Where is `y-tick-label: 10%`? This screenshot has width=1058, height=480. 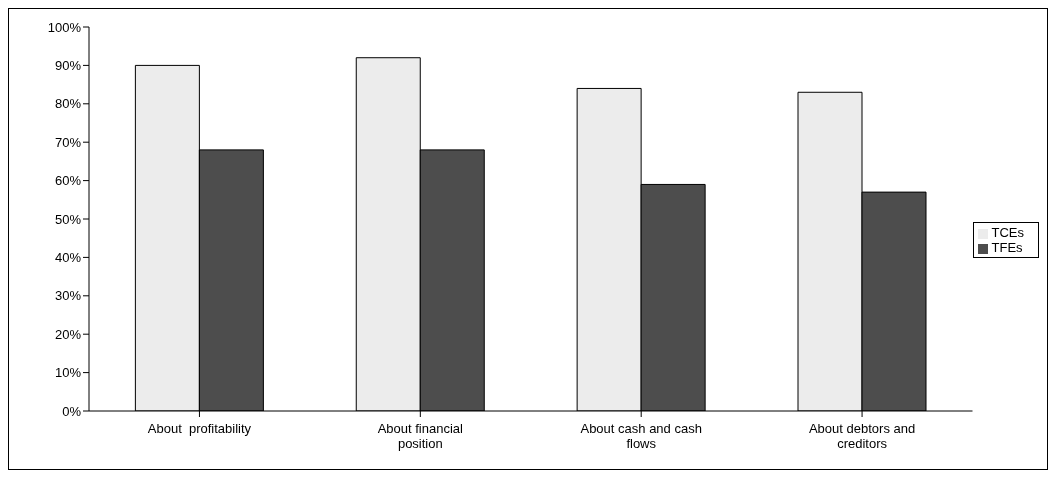
y-tick-label: 10% is located at coordinates (68, 373).